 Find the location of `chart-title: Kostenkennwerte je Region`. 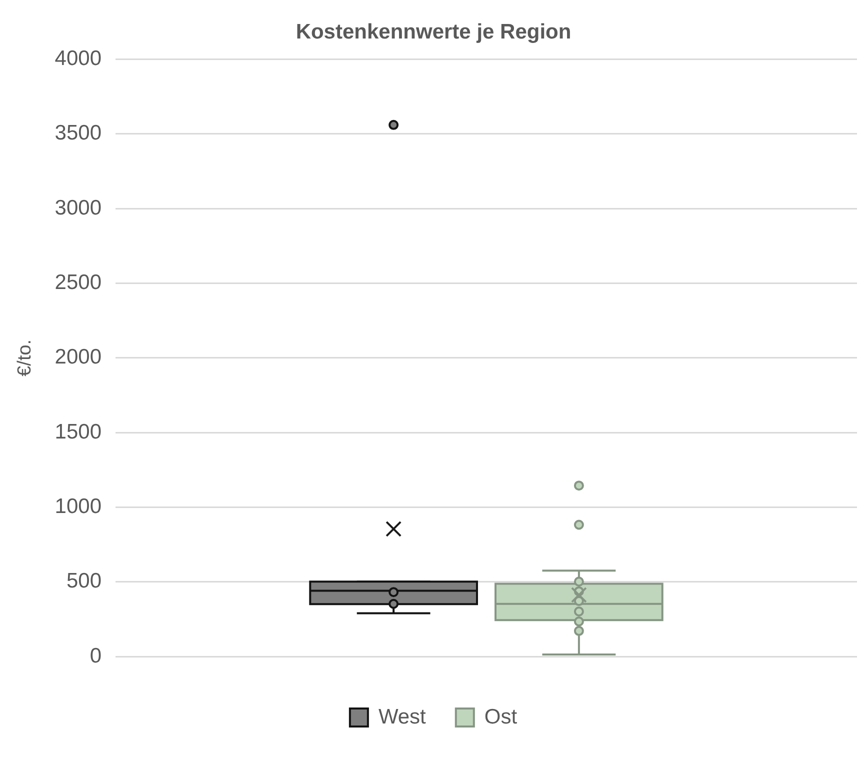

chart-title: Kostenkennwerte je Region is located at coordinates (434, 32).